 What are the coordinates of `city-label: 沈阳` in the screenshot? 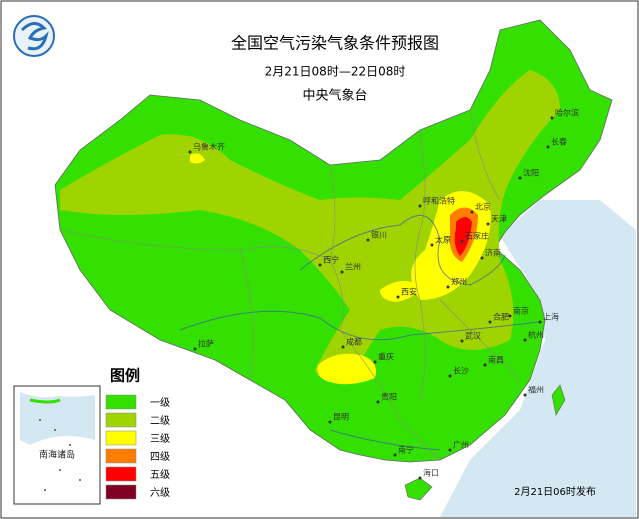 It's located at (531, 173).